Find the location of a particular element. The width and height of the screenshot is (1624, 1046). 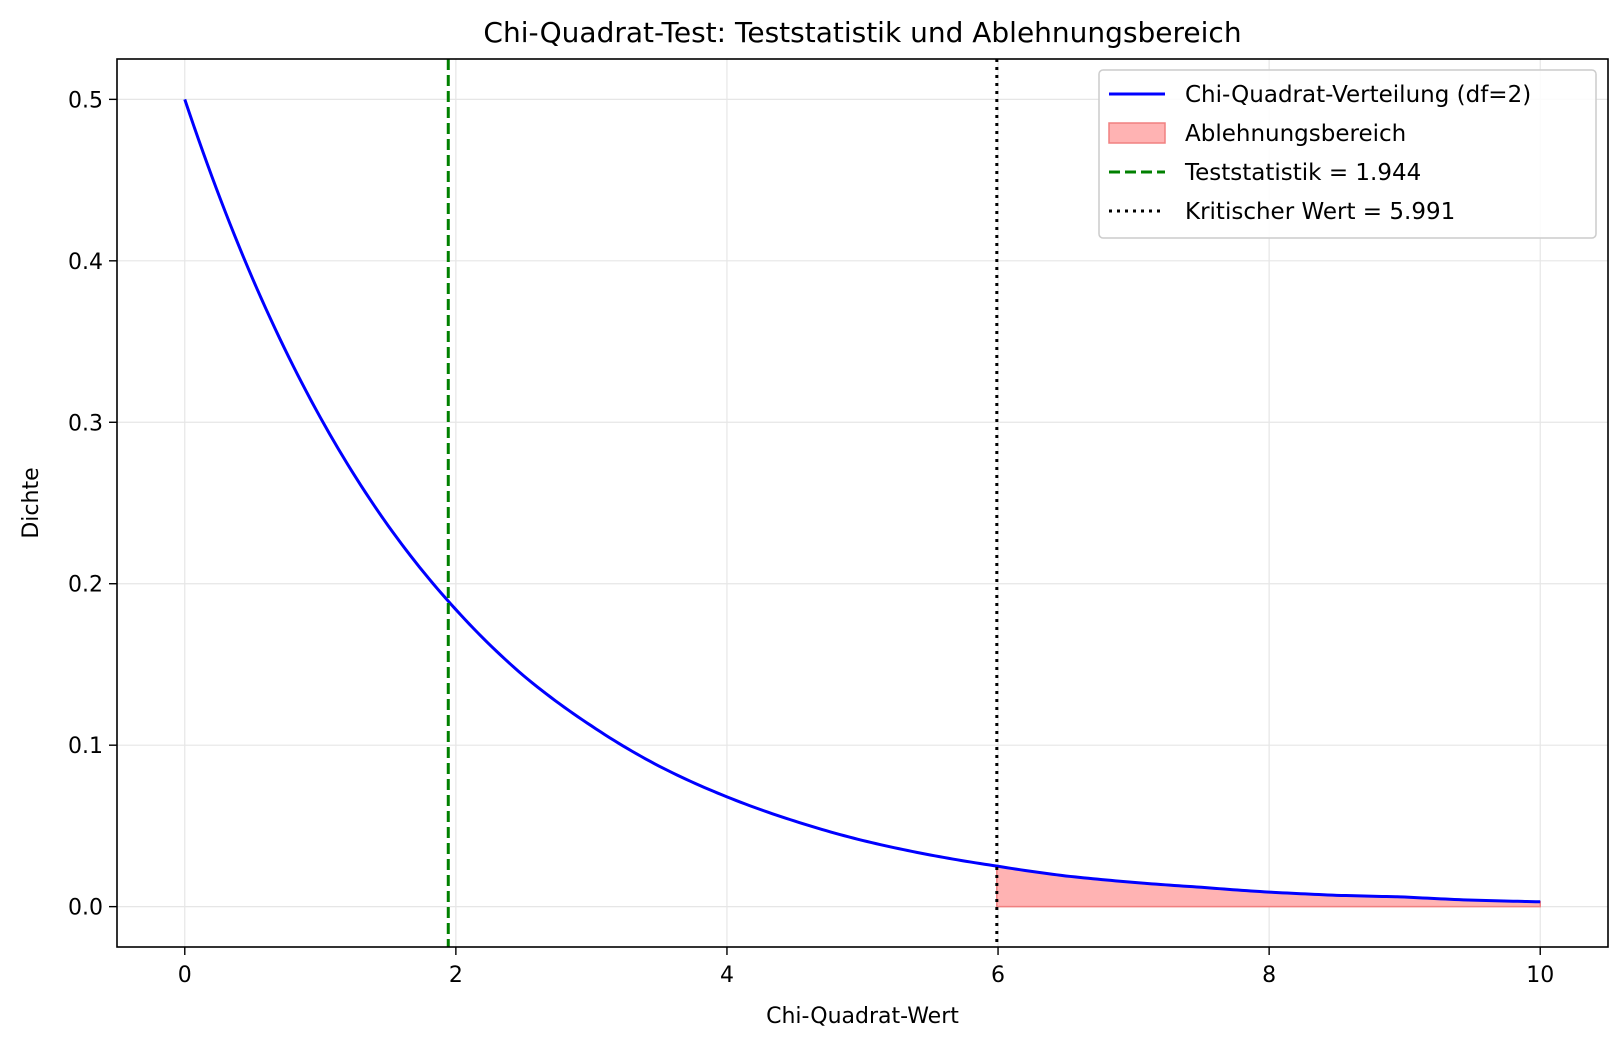

legend-swatch-rejection-region is located at coordinates (1137, 133).